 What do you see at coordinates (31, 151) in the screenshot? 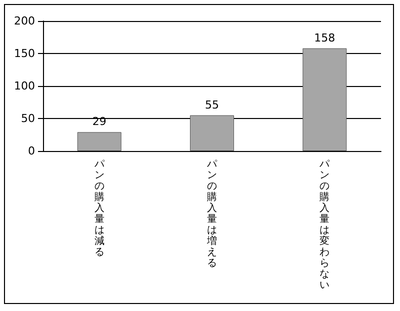
I see `y-tick-label: 0` at bounding box center [31, 151].